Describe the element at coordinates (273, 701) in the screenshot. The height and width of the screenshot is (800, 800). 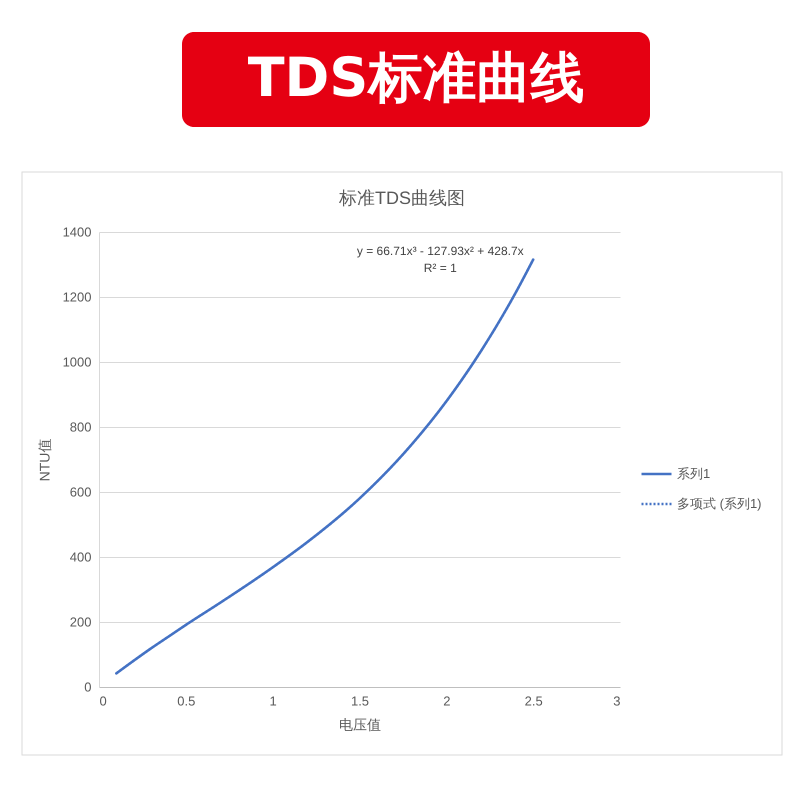
I see `x-tick-label: 1` at that location.